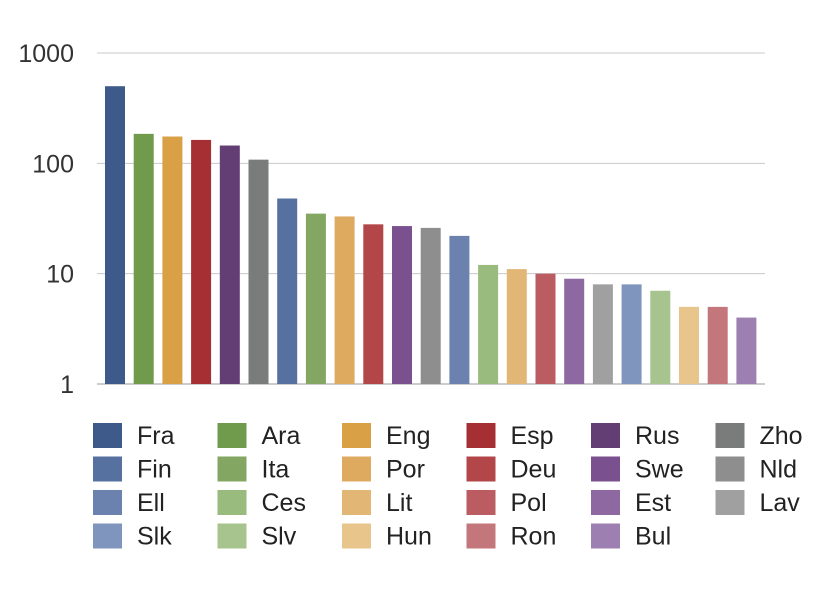  Describe the element at coordinates (356, 435) in the screenshot. I see `legend-swatch-eng` at that location.